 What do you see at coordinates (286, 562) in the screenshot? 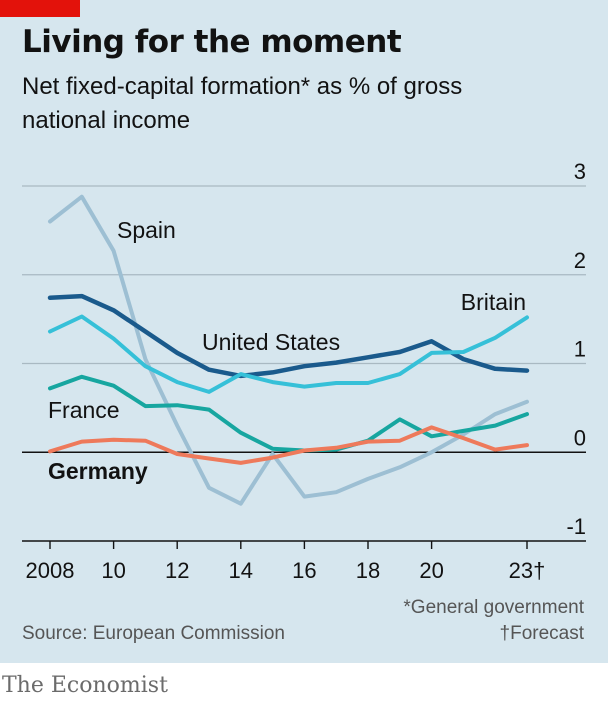
I see `x-tick-labels: 2008 10 12 14 16 18 20 23†` at bounding box center [286, 562].